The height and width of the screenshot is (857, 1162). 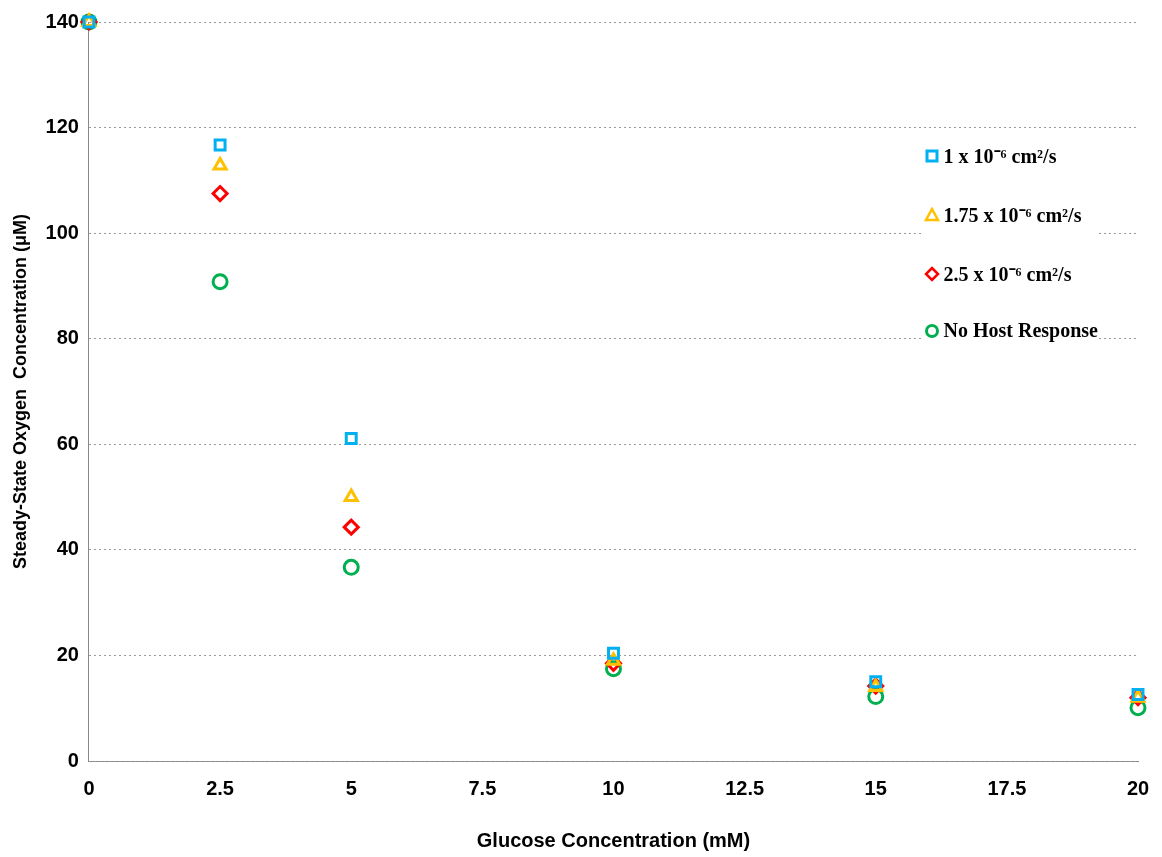 What do you see at coordinates (351, 787) in the screenshot?
I see `x-tick-label: 5` at bounding box center [351, 787].